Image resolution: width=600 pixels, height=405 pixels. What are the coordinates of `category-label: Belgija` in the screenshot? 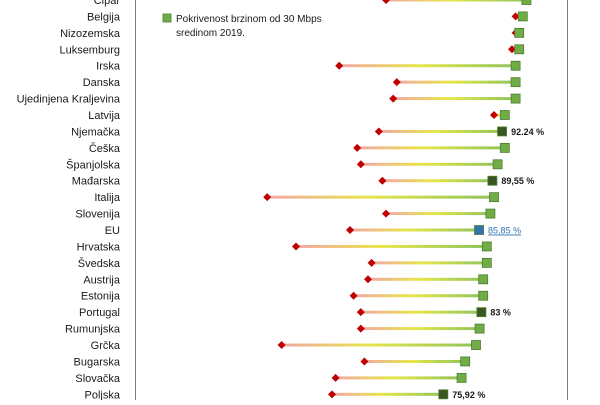 It's located at (104, 17).